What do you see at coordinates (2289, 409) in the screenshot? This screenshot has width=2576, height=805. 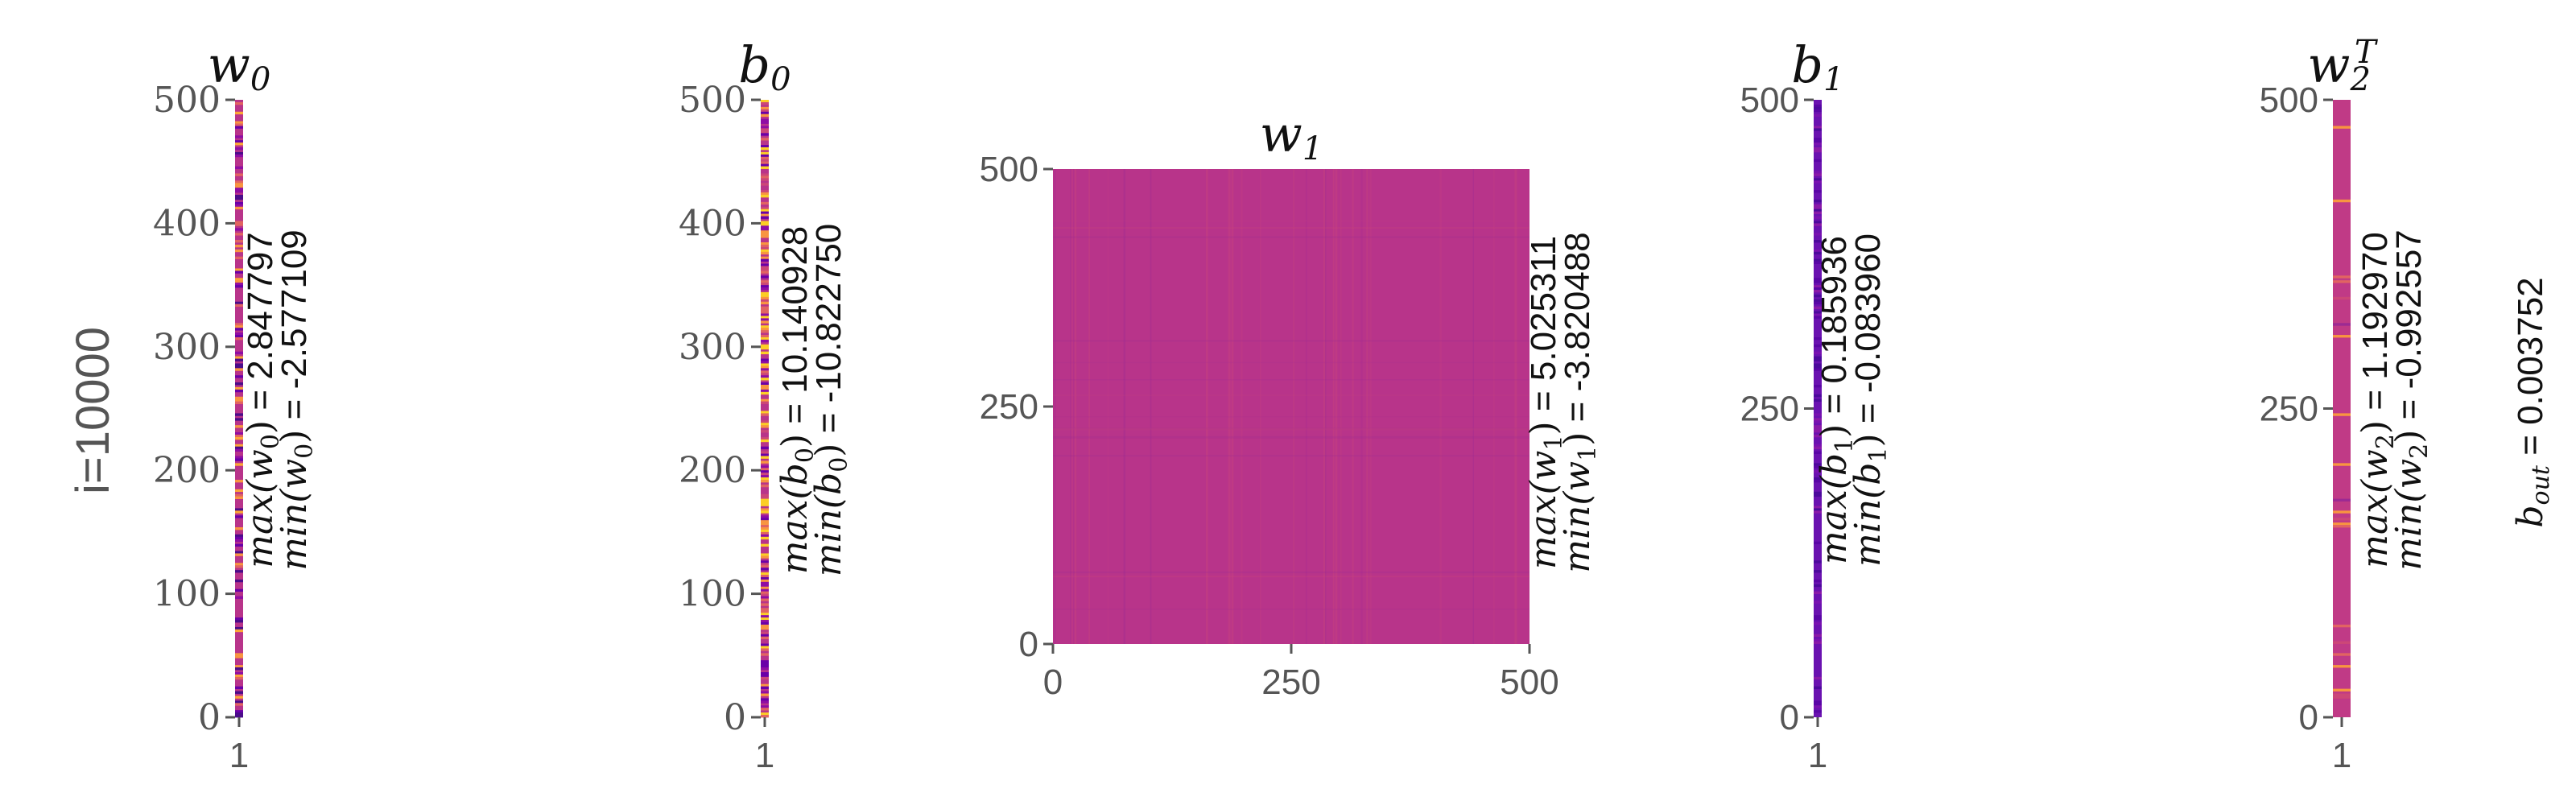 I see `y-tick-label: 250` at bounding box center [2289, 409].